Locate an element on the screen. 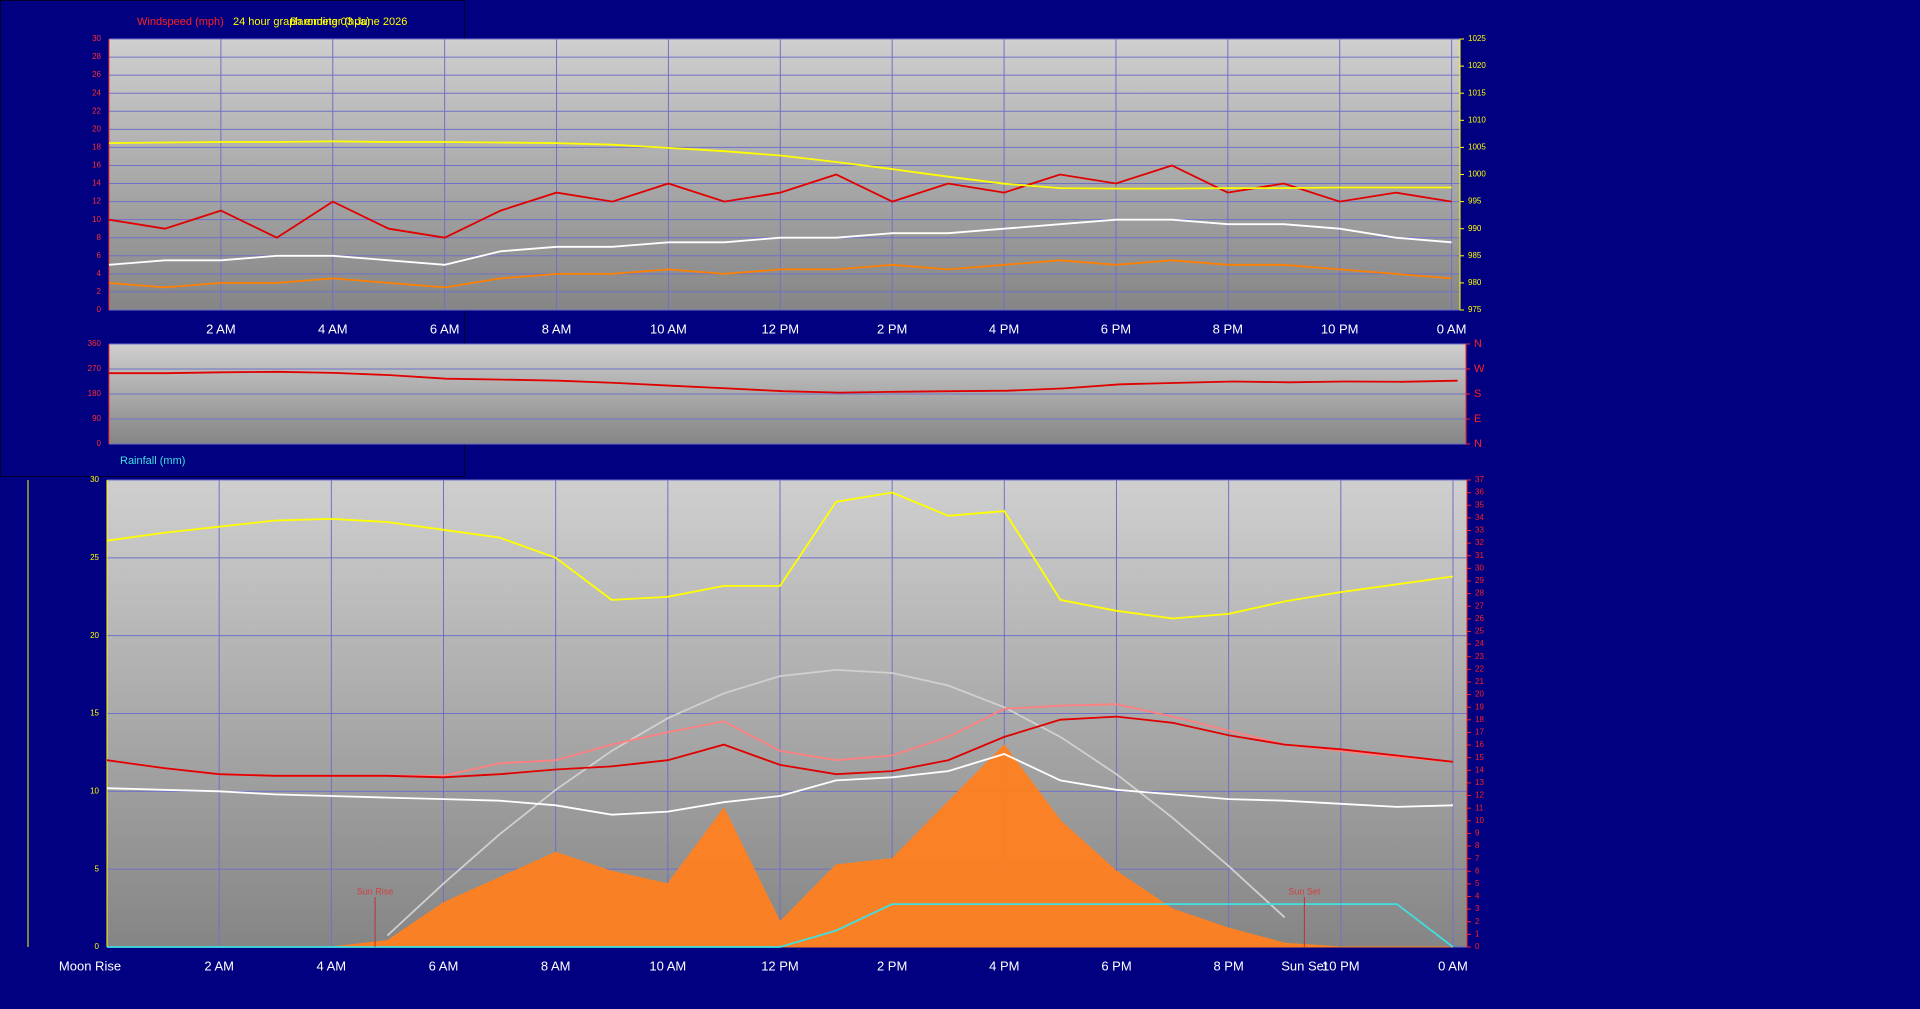 The height and width of the screenshot is (1009, 1920). y2-tick-label: 2 is located at coordinates (1477, 921).